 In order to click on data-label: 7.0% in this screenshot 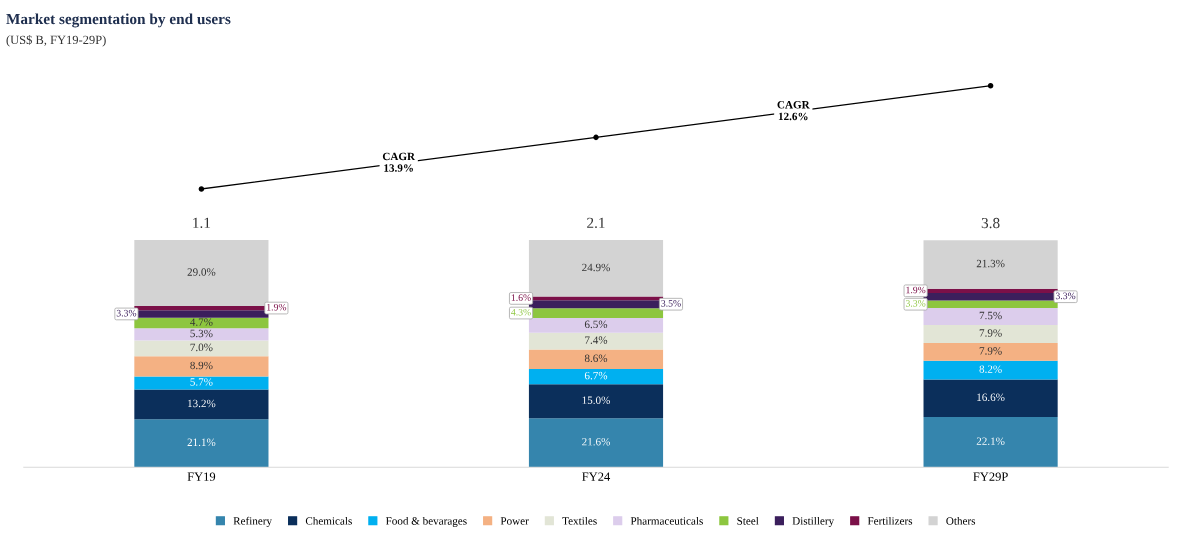, I will do `click(201, 347)`.